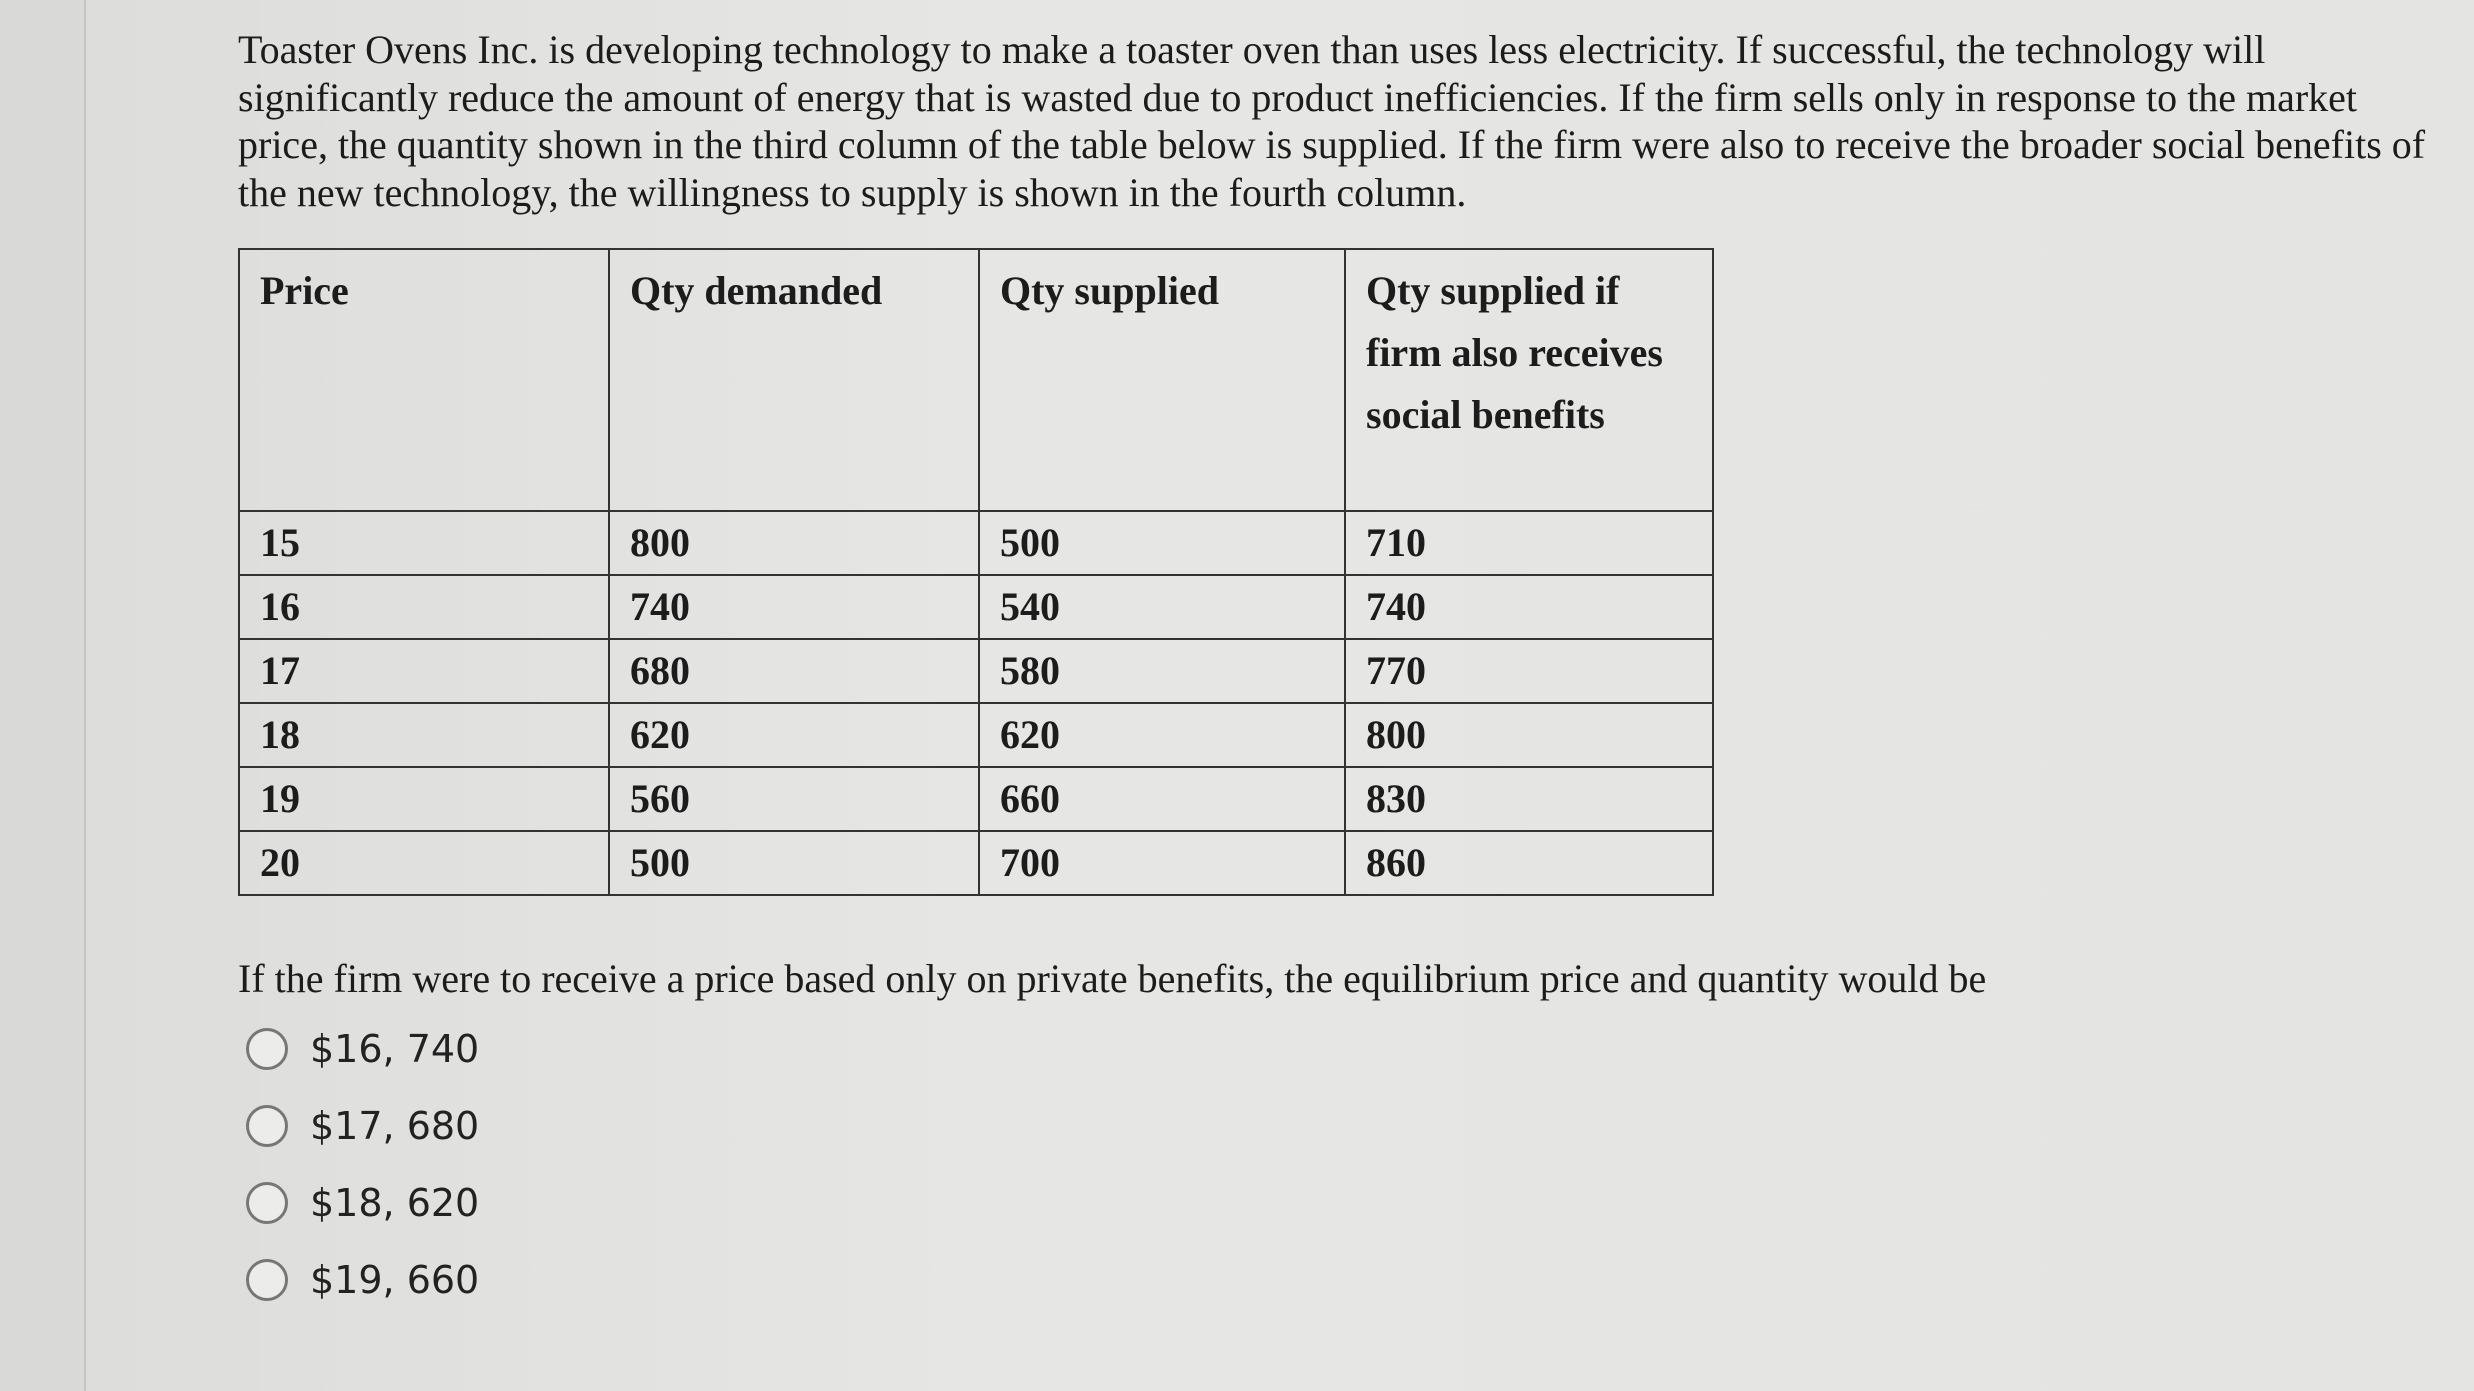 The width and height of the screenshot is (2474, 1391). Describe the element at coordinates (424, 543) in the screenshot. I see `table-cell: 15` at that location.